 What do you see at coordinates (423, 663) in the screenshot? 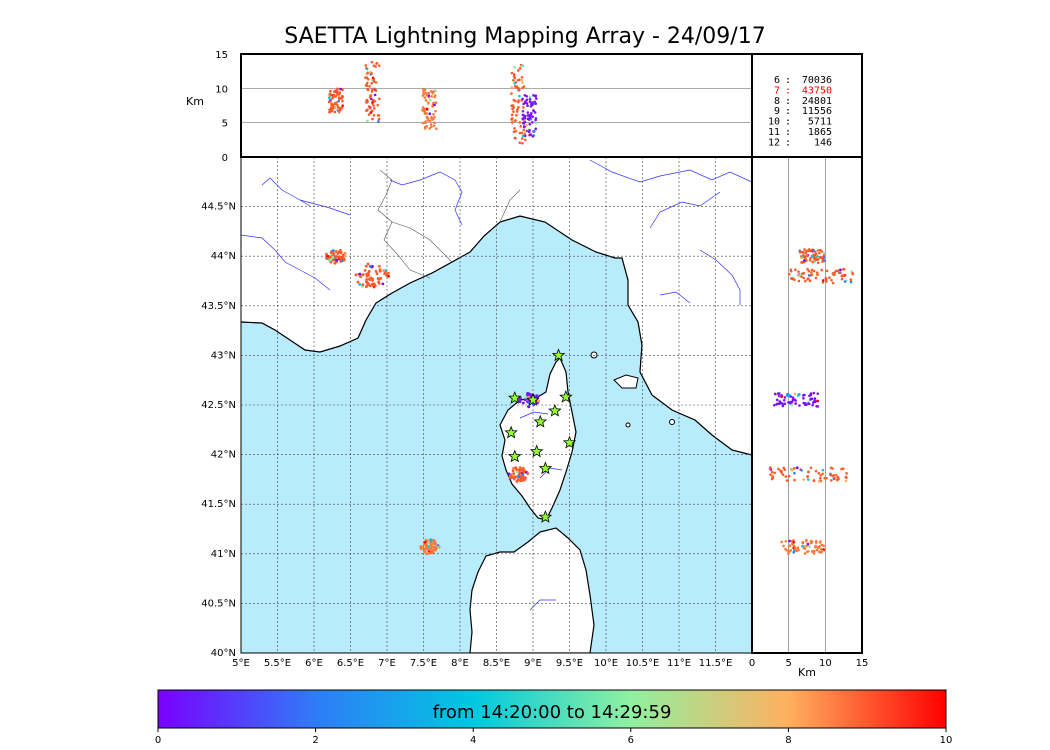
I see `map-x-tick-label: 7.5°E` at bounding box center [423, 663].